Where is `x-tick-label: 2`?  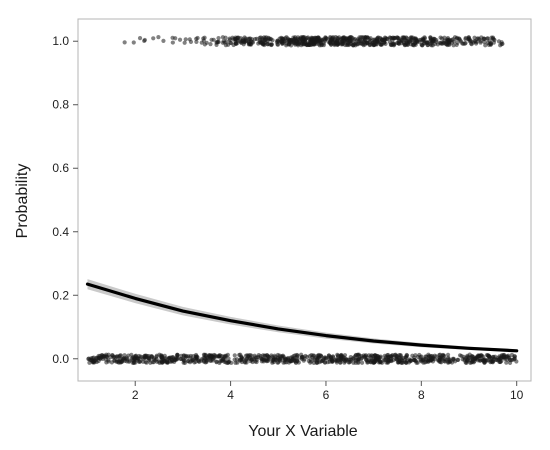
x-tick-label: 2 is located at coordinates (135, 395).